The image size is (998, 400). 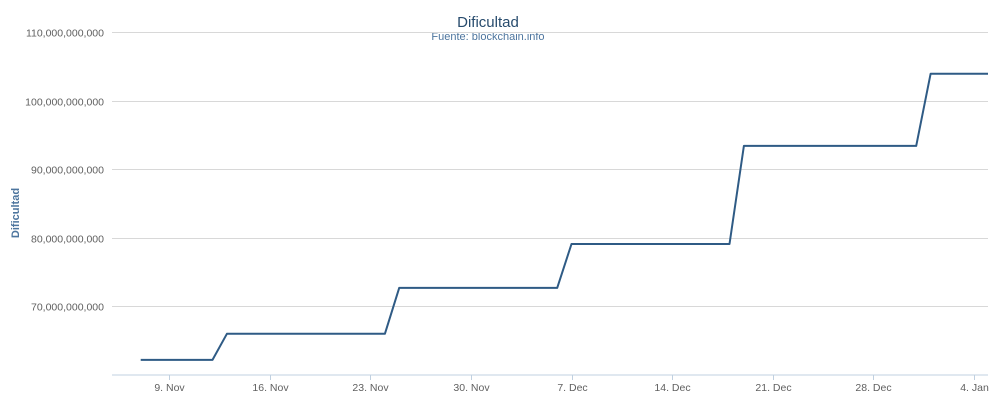 I want to click on chart-title: Dificultad, so click(x=488, y=22).